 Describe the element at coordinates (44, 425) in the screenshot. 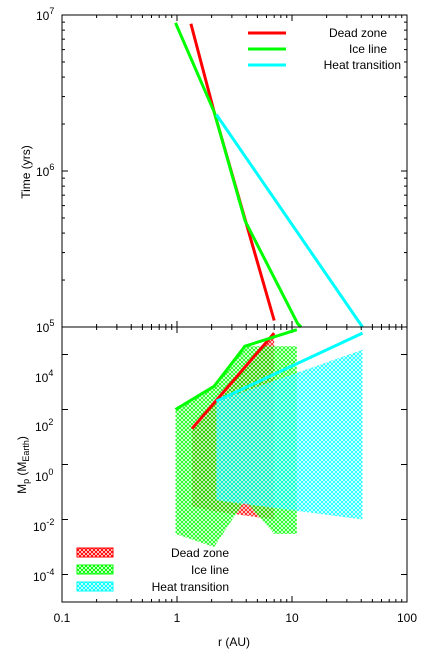

I see `mass-y-tick-1e2: 10²` at that location.